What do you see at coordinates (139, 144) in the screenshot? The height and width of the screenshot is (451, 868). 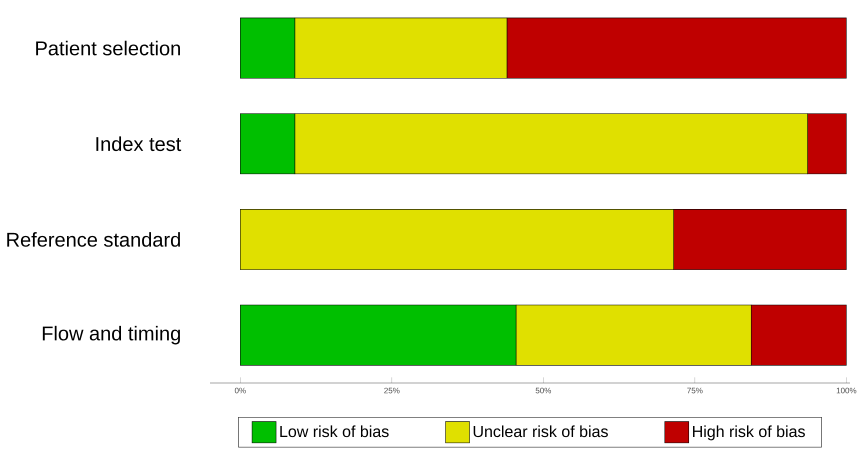 I see `y-tick-label: Index test` at bounding box center [139, 144].